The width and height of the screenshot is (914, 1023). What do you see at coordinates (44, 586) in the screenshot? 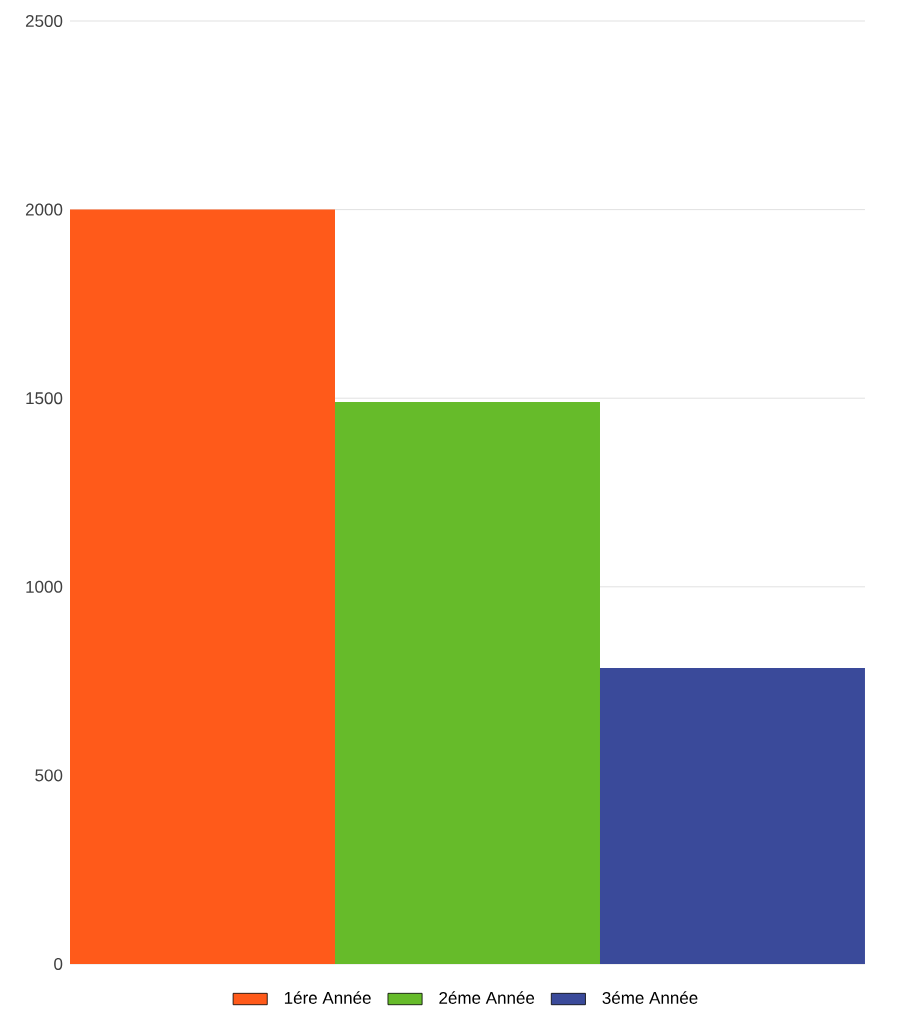
I see `y-tick-label: 1000` at bounding box center [44, 586].